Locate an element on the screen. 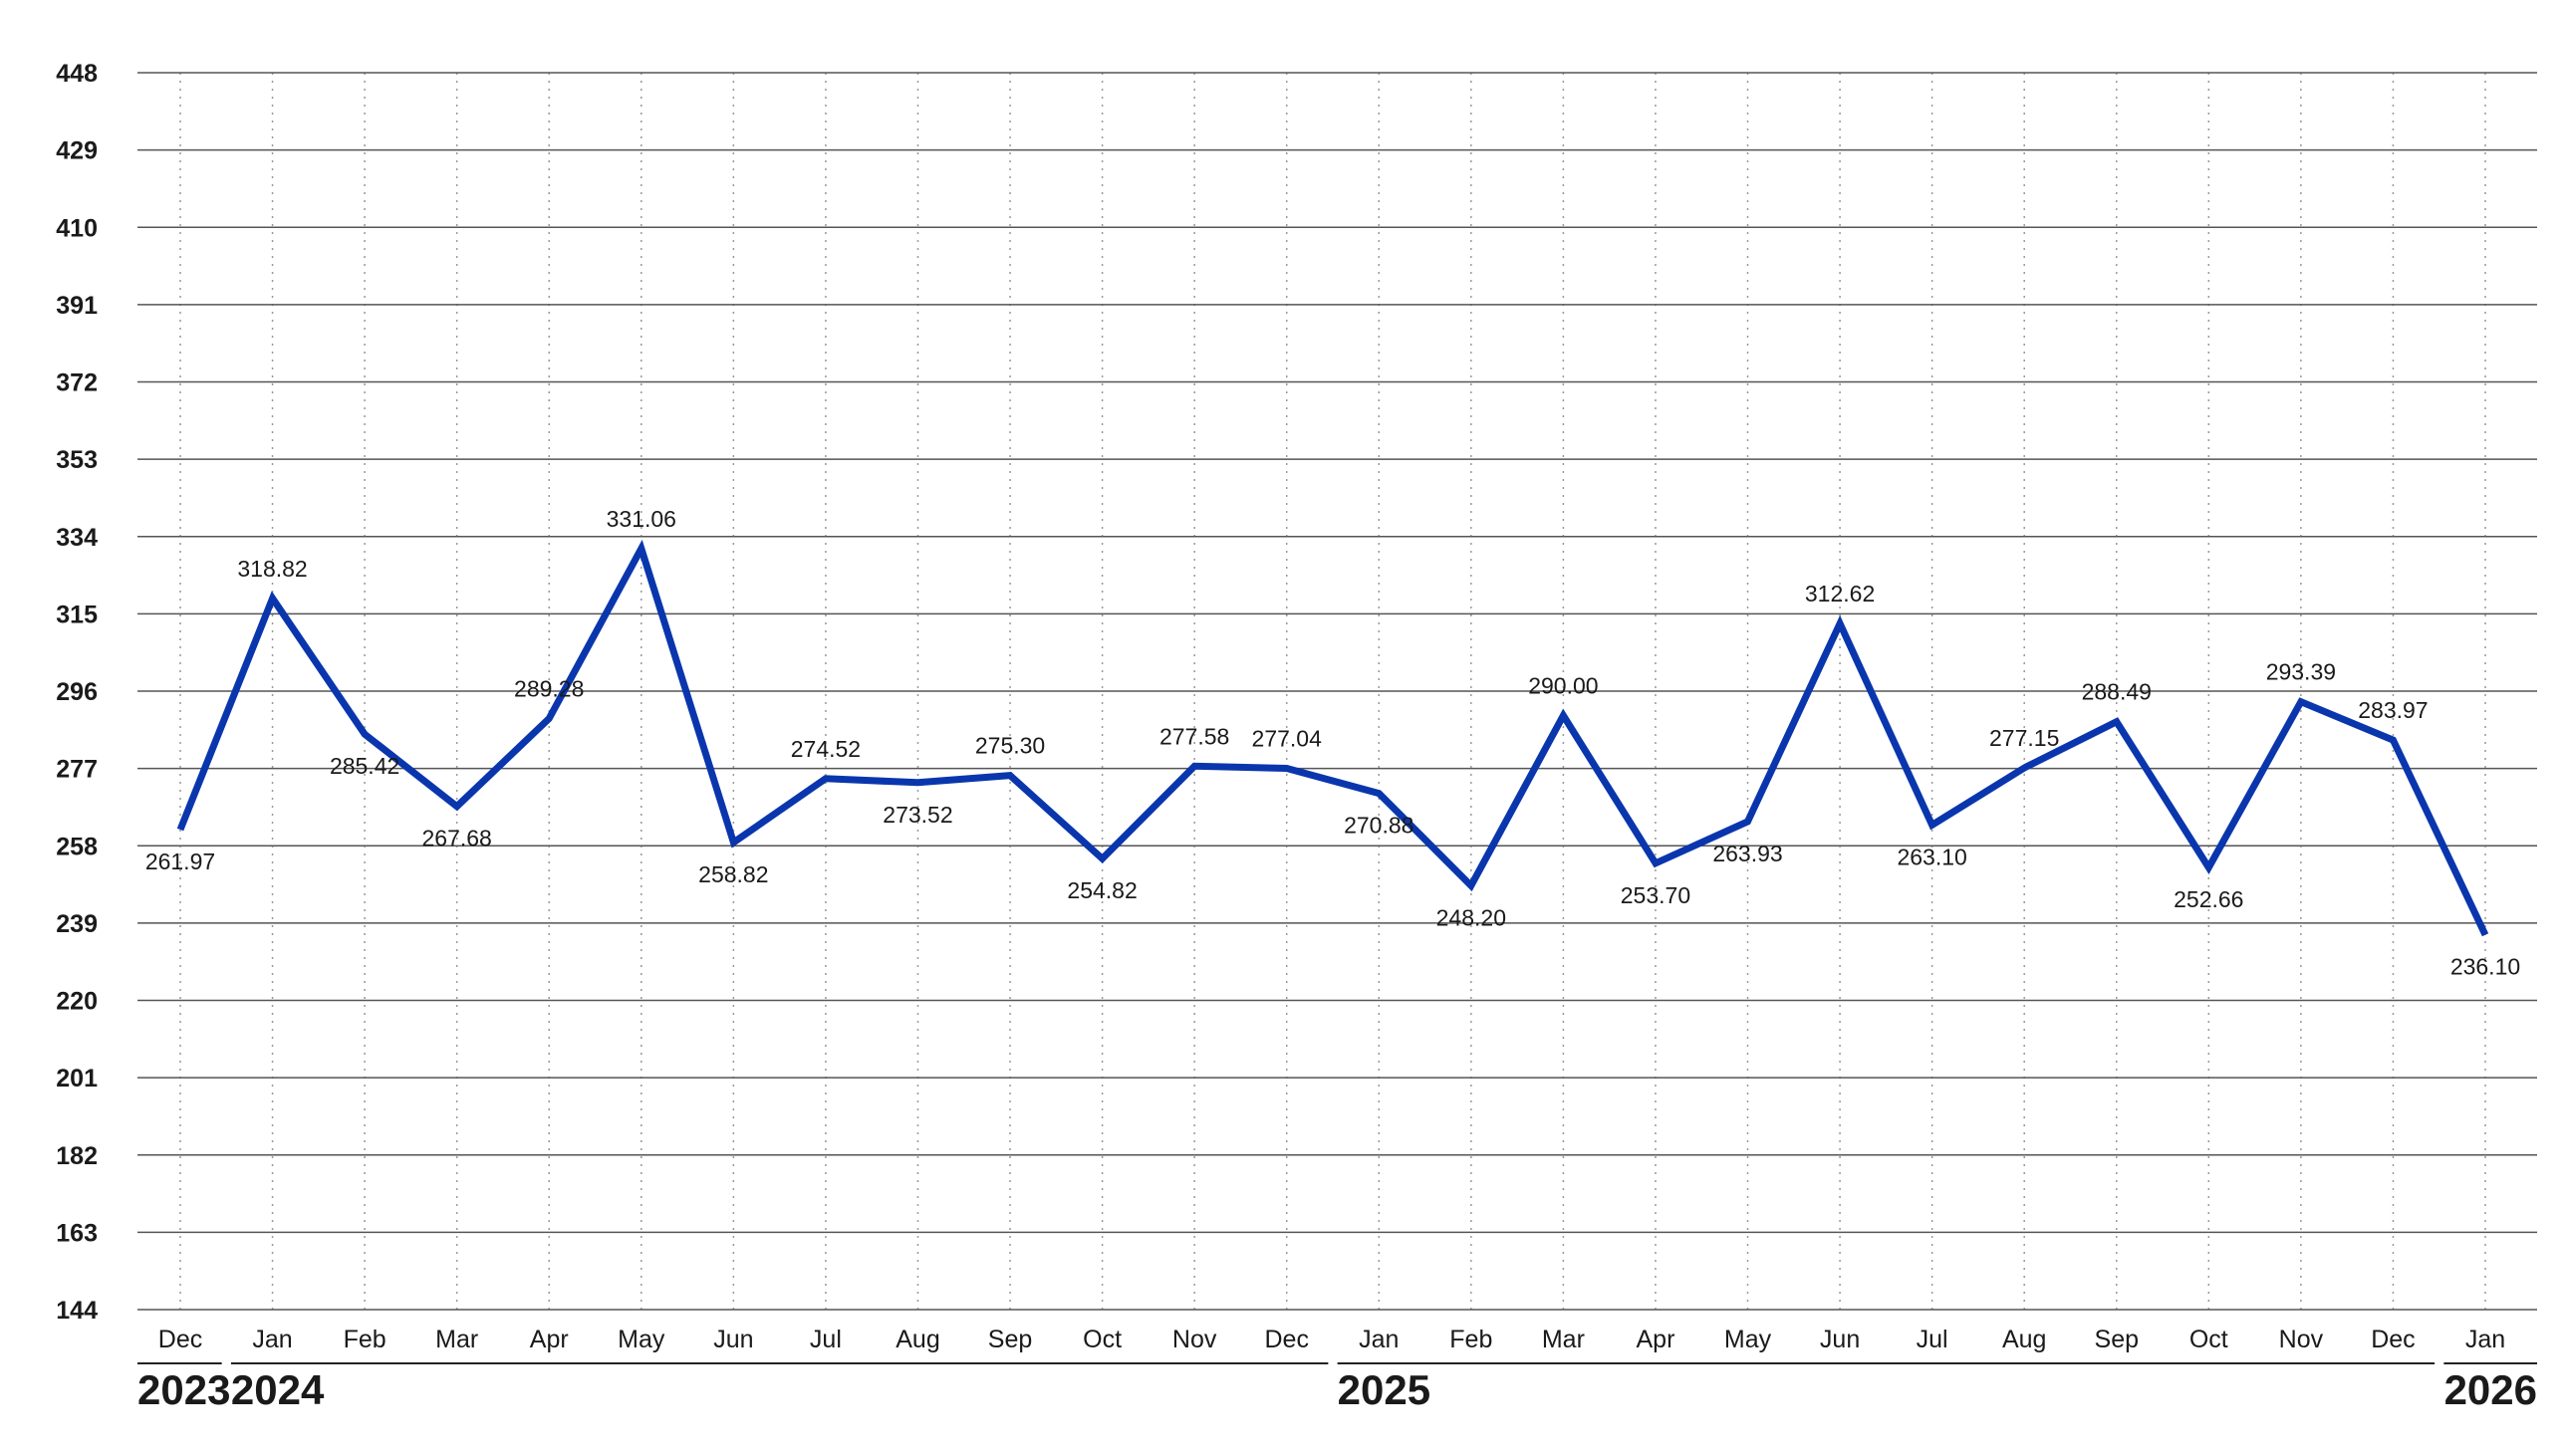 The width and height of the screenshot is (2567, 1456). y-tick-label: 258 is located at coordinates (77, 846).